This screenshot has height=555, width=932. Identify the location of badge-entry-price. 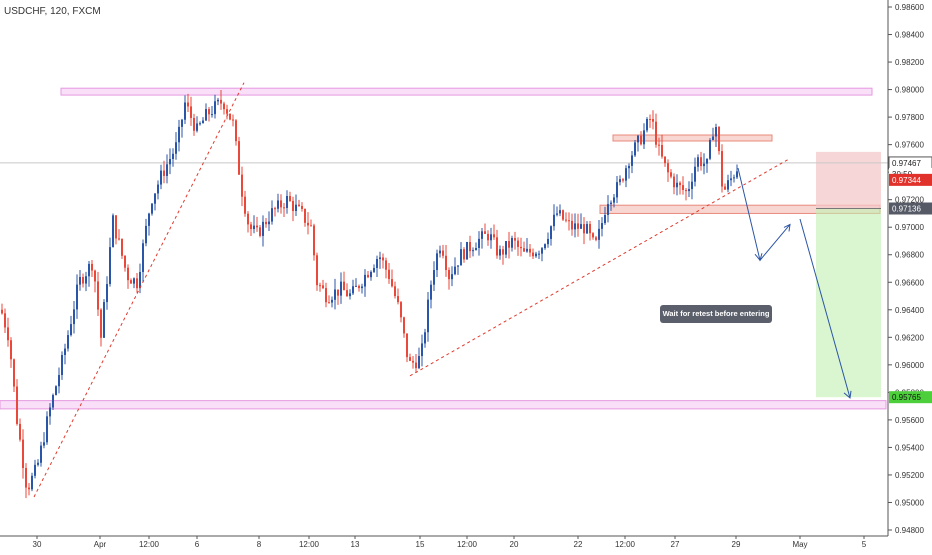
(910, 208).